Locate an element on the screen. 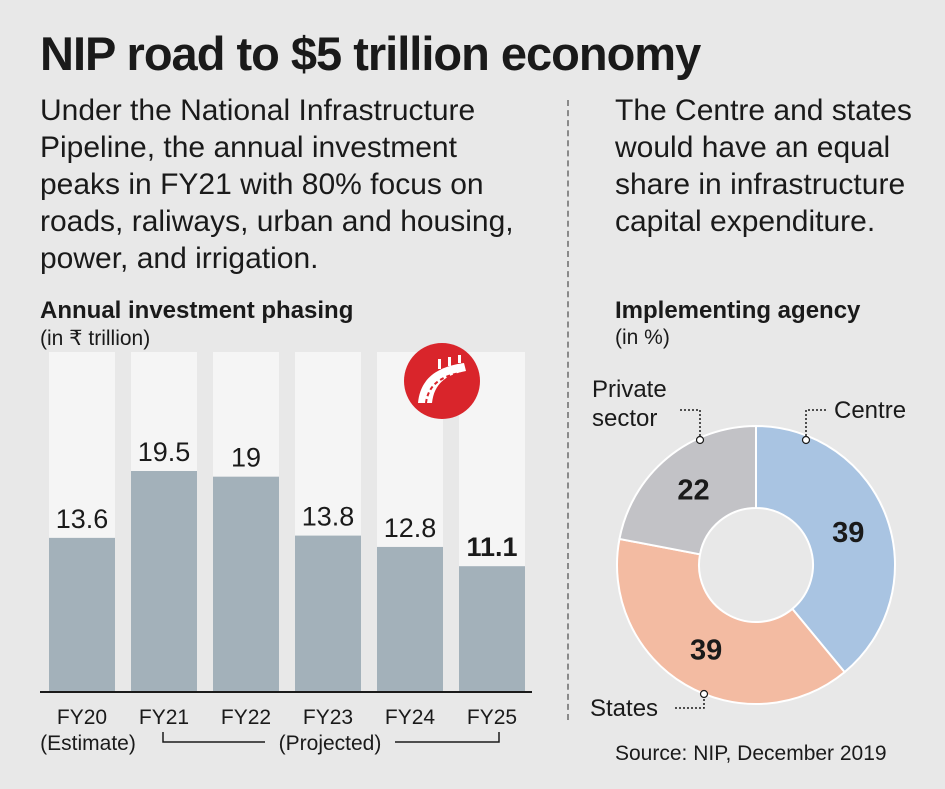 This screenshot has width=945, height=789. projected-label-bg is located at coordinates (330, 739).